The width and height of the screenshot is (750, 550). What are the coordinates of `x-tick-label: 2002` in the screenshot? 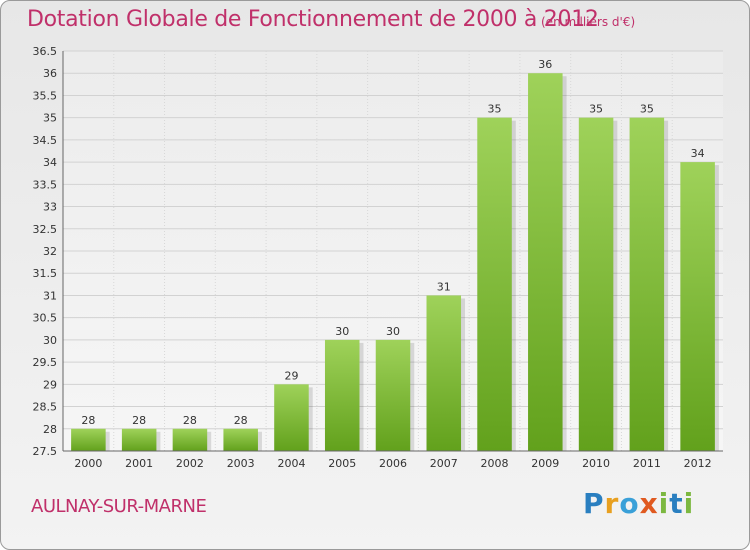 It's located at (190, 463).